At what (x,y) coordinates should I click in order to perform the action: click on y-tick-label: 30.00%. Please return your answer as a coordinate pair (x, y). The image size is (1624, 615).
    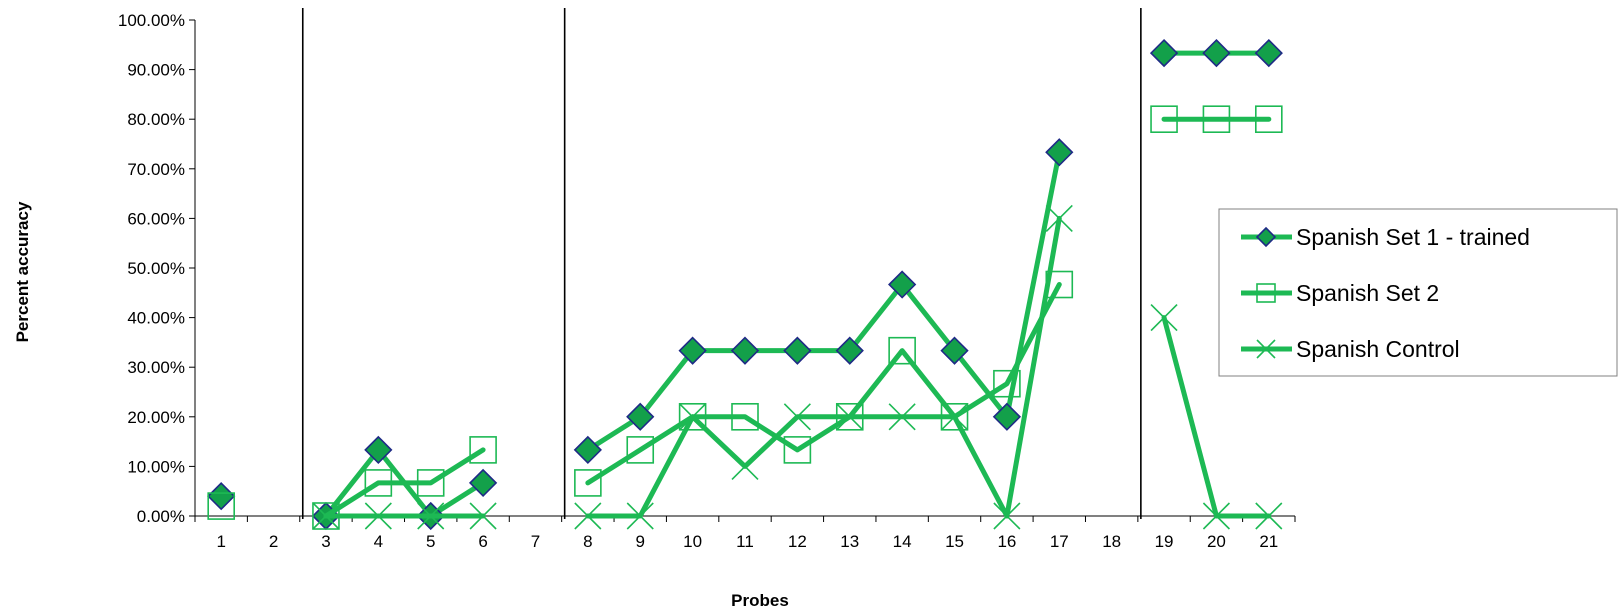
    Looking at the image, I should click on (156, 367).